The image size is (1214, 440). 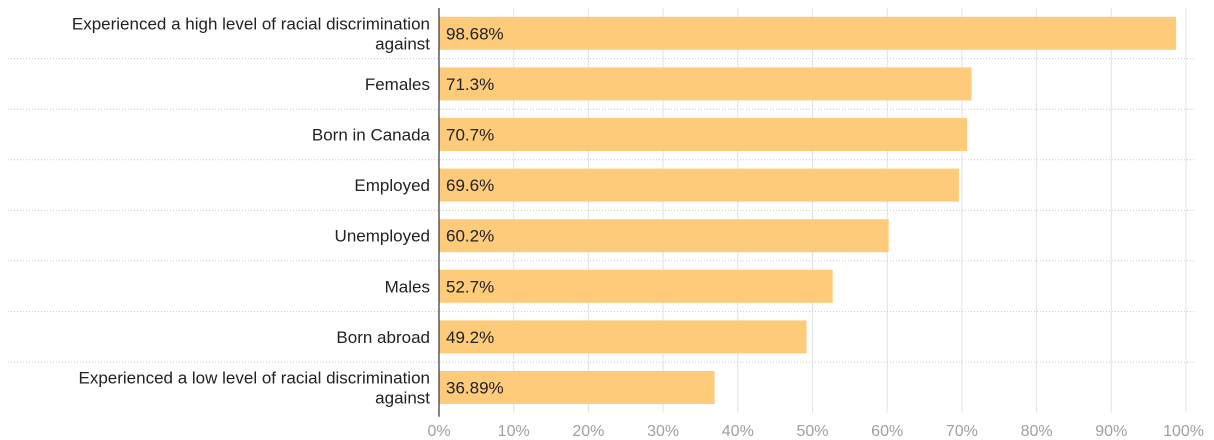 What do you see at coordinates (475, 388) in the screenshot?
I see `value-label-7: 36.89%` at bounding box center [475, 388].